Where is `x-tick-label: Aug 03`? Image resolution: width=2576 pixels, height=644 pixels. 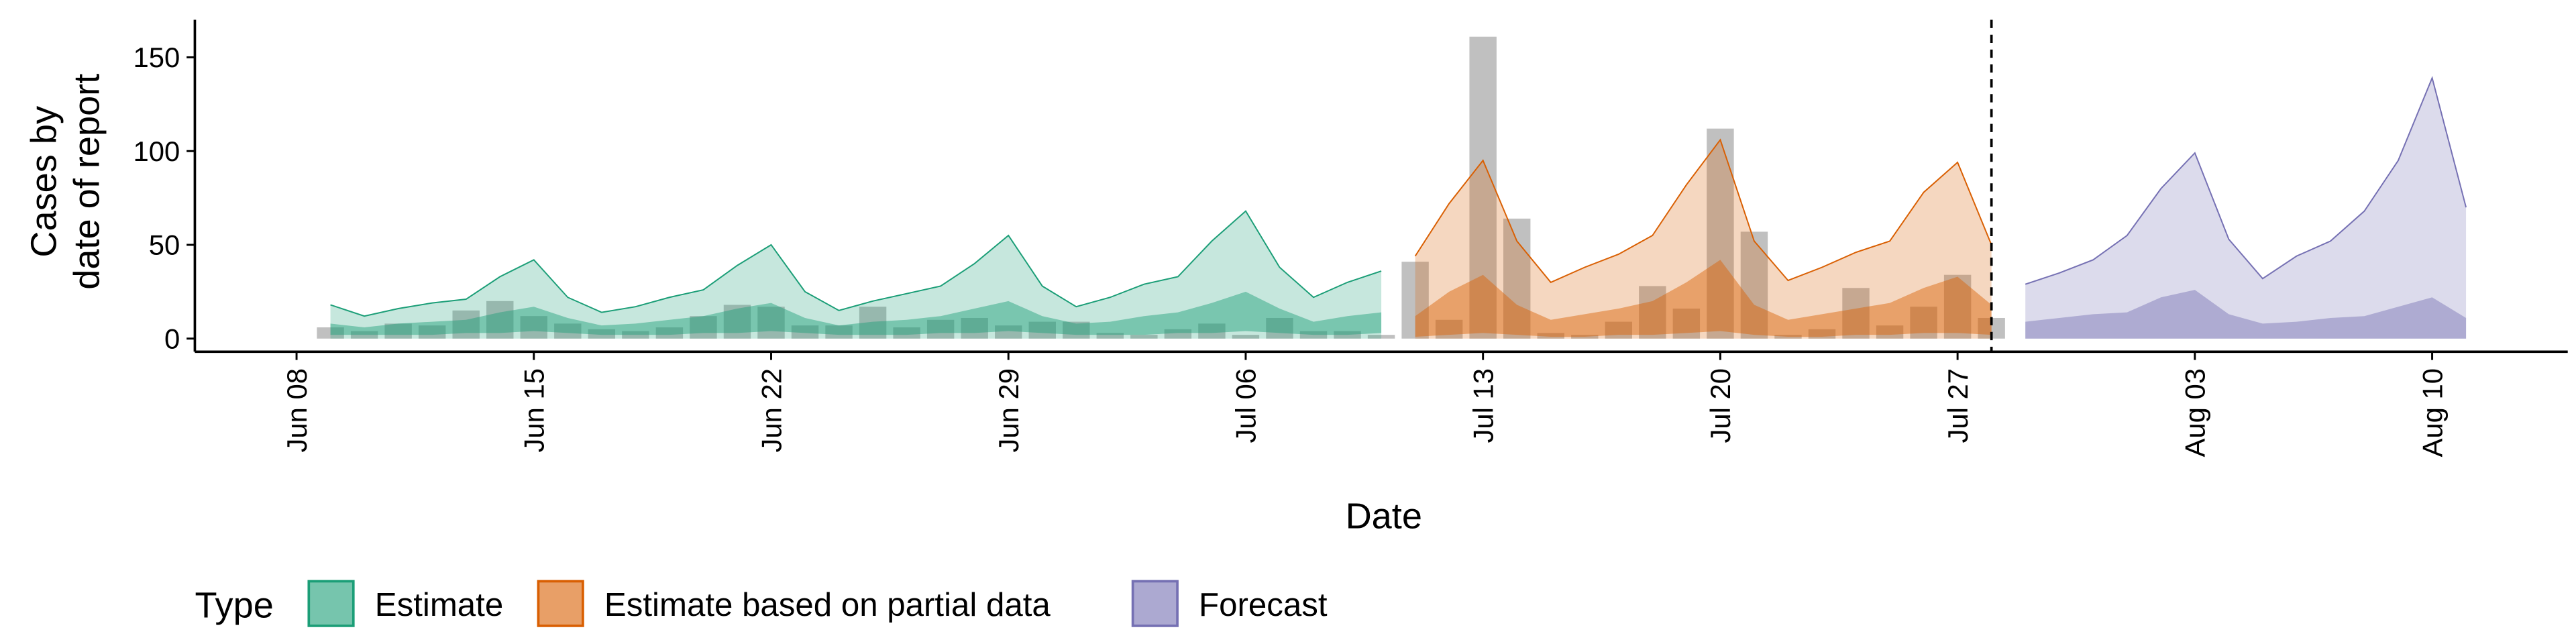 x-tick-label: Aug 03 is located at coordinates (2195, 413).